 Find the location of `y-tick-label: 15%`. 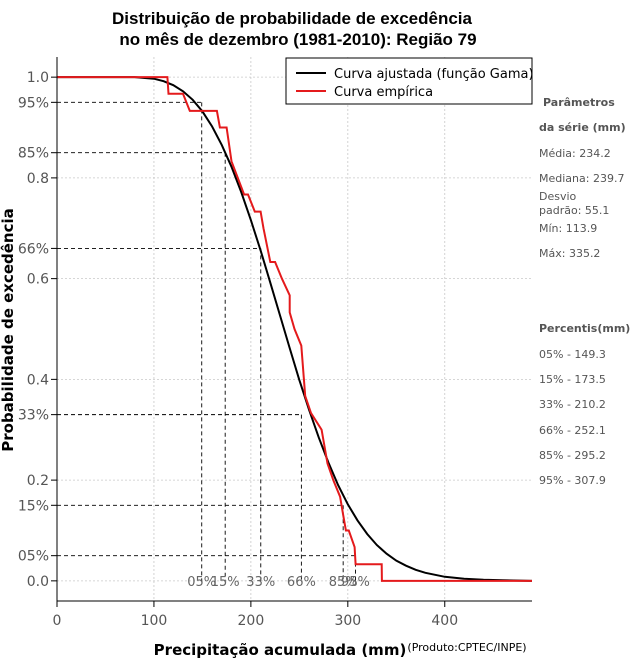

y-tick-label: 15% is located at coordinates (33, 506).